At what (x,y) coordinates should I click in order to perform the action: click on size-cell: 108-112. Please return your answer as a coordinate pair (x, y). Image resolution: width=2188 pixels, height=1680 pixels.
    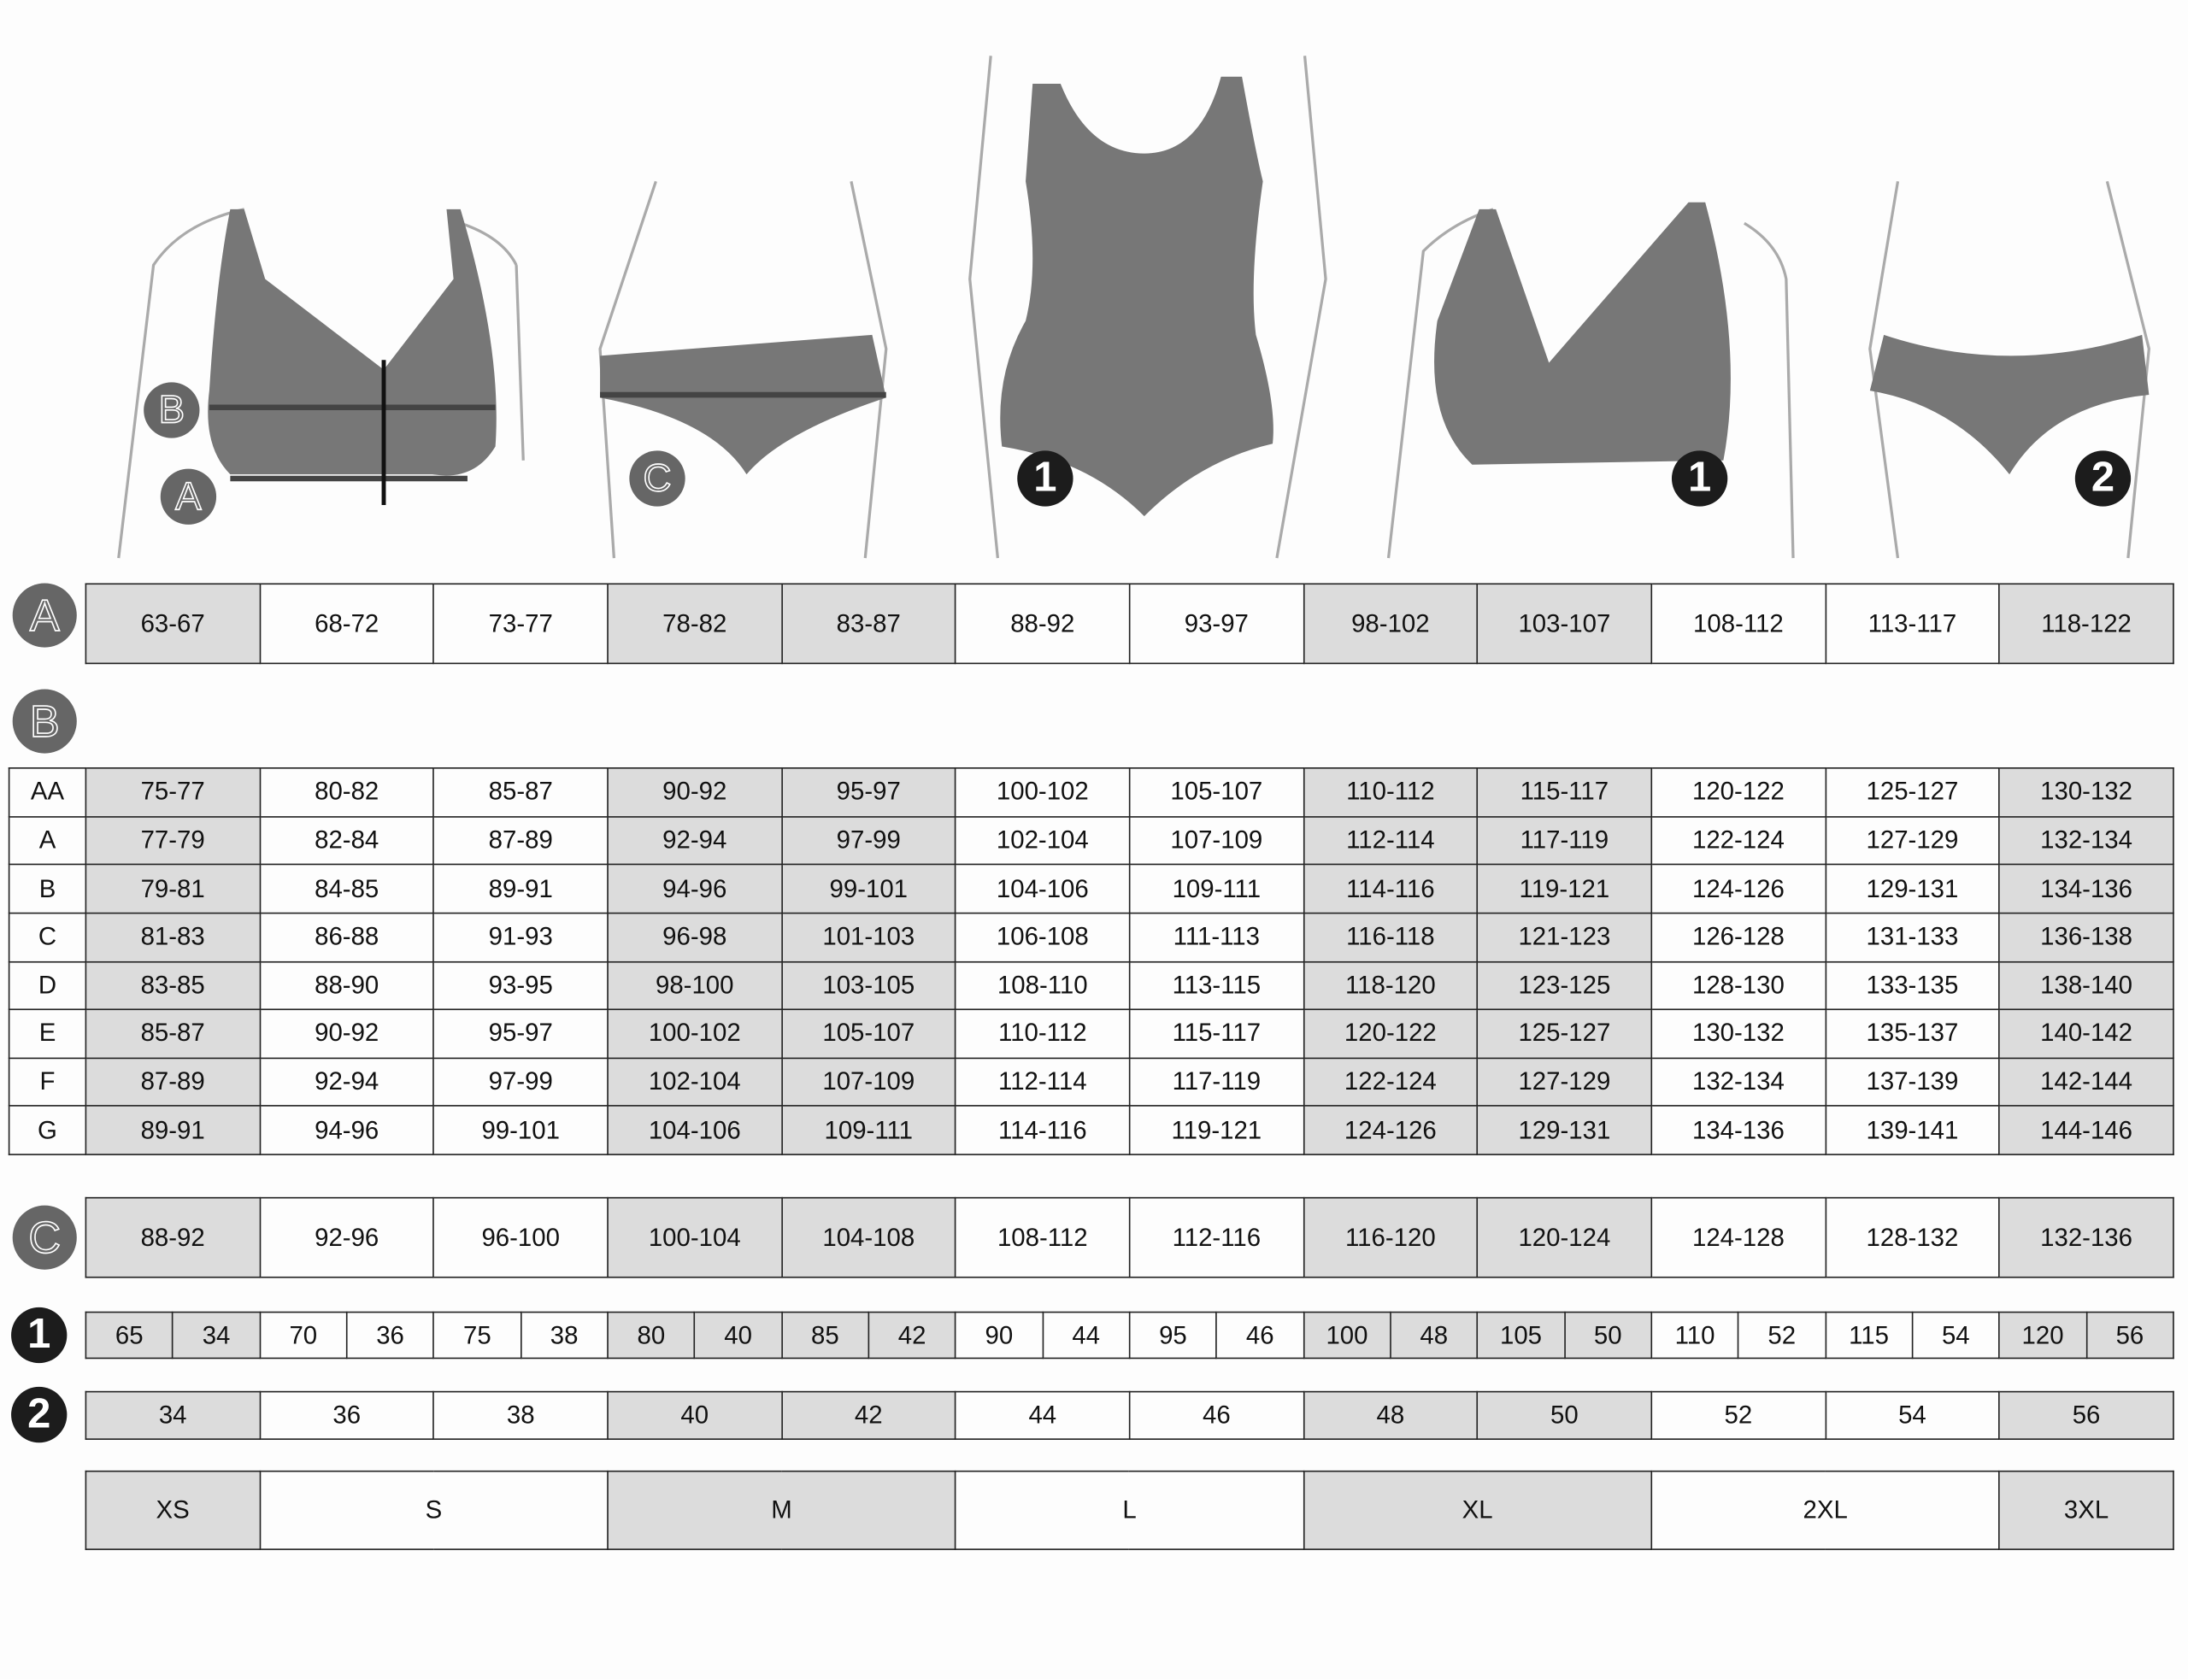
    Looking at the image, I should click on (1738, 624).